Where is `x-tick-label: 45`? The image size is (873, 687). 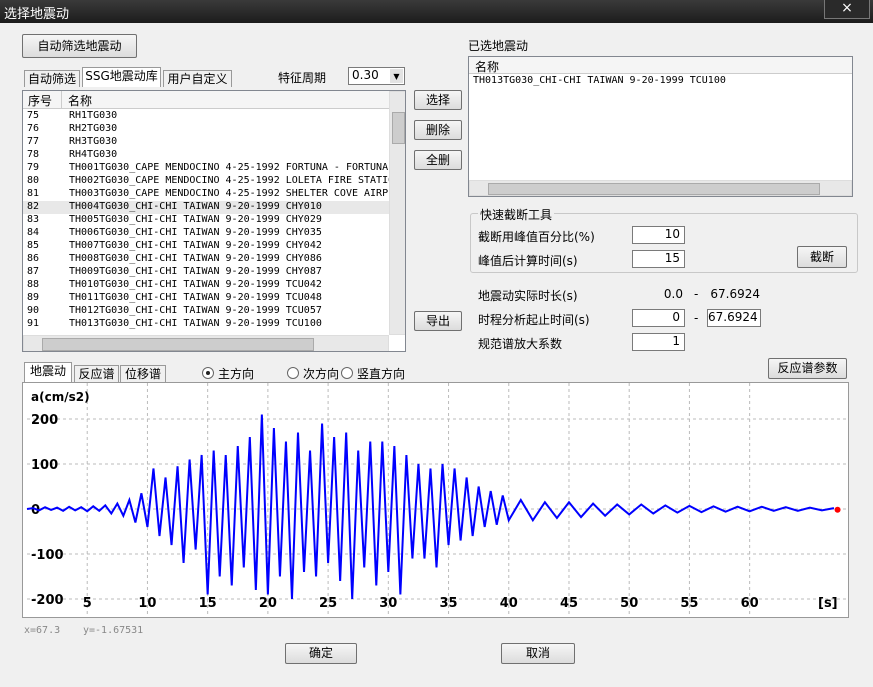
x-tick-label: 45 is located at coordinates (569, 603).